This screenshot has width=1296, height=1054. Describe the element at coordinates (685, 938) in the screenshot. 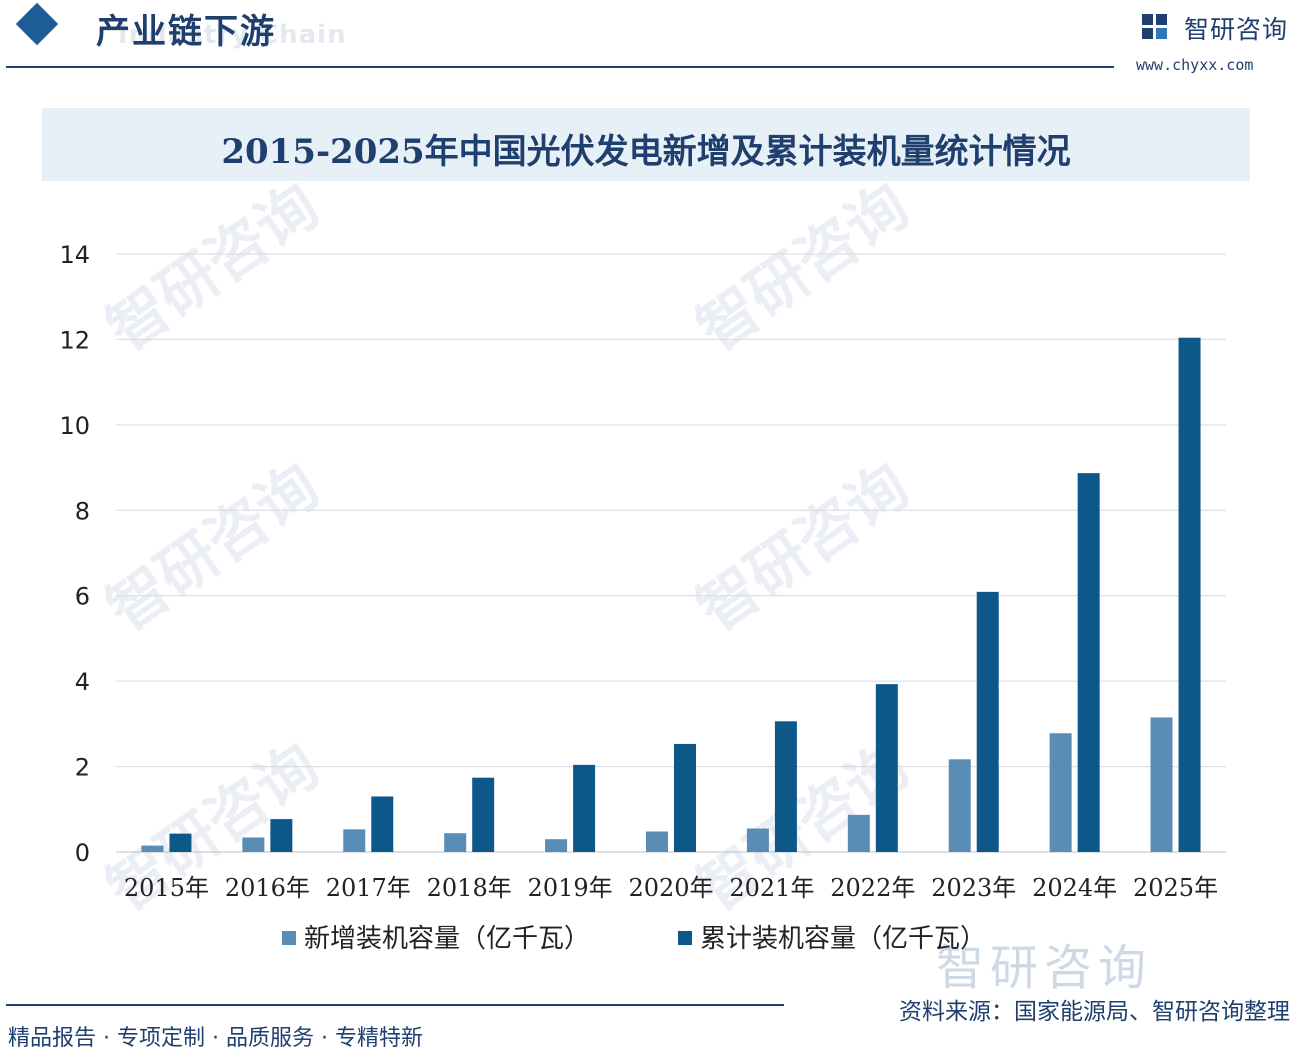

I see `legend-swatch-cumulative` at that location.